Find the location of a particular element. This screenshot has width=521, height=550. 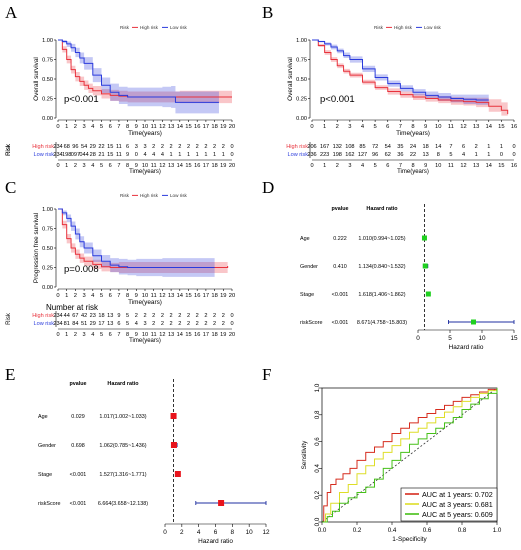

x-axis-label: Hazard ratio is located at coordinates (215, 541).